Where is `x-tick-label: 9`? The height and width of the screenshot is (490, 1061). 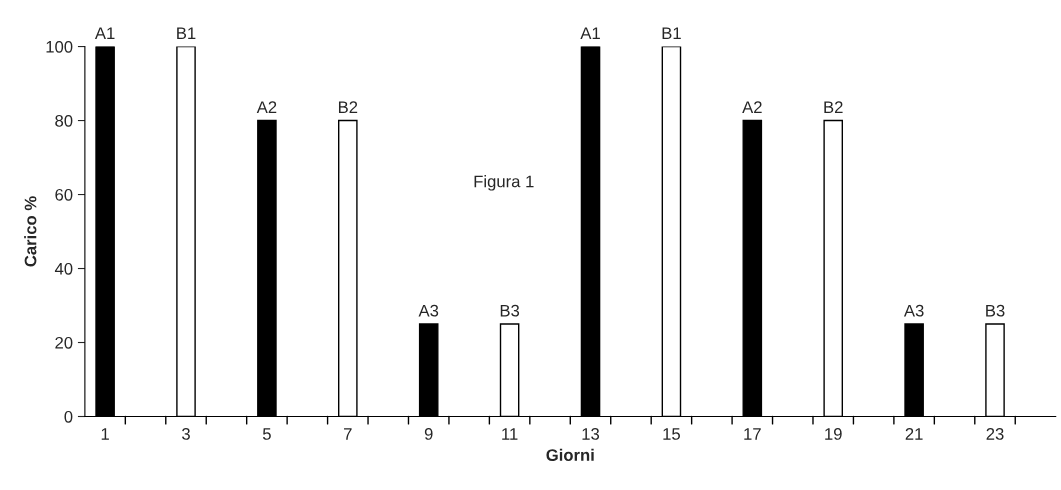
x-tick-label: 9 is located at coordinates (428, 434).